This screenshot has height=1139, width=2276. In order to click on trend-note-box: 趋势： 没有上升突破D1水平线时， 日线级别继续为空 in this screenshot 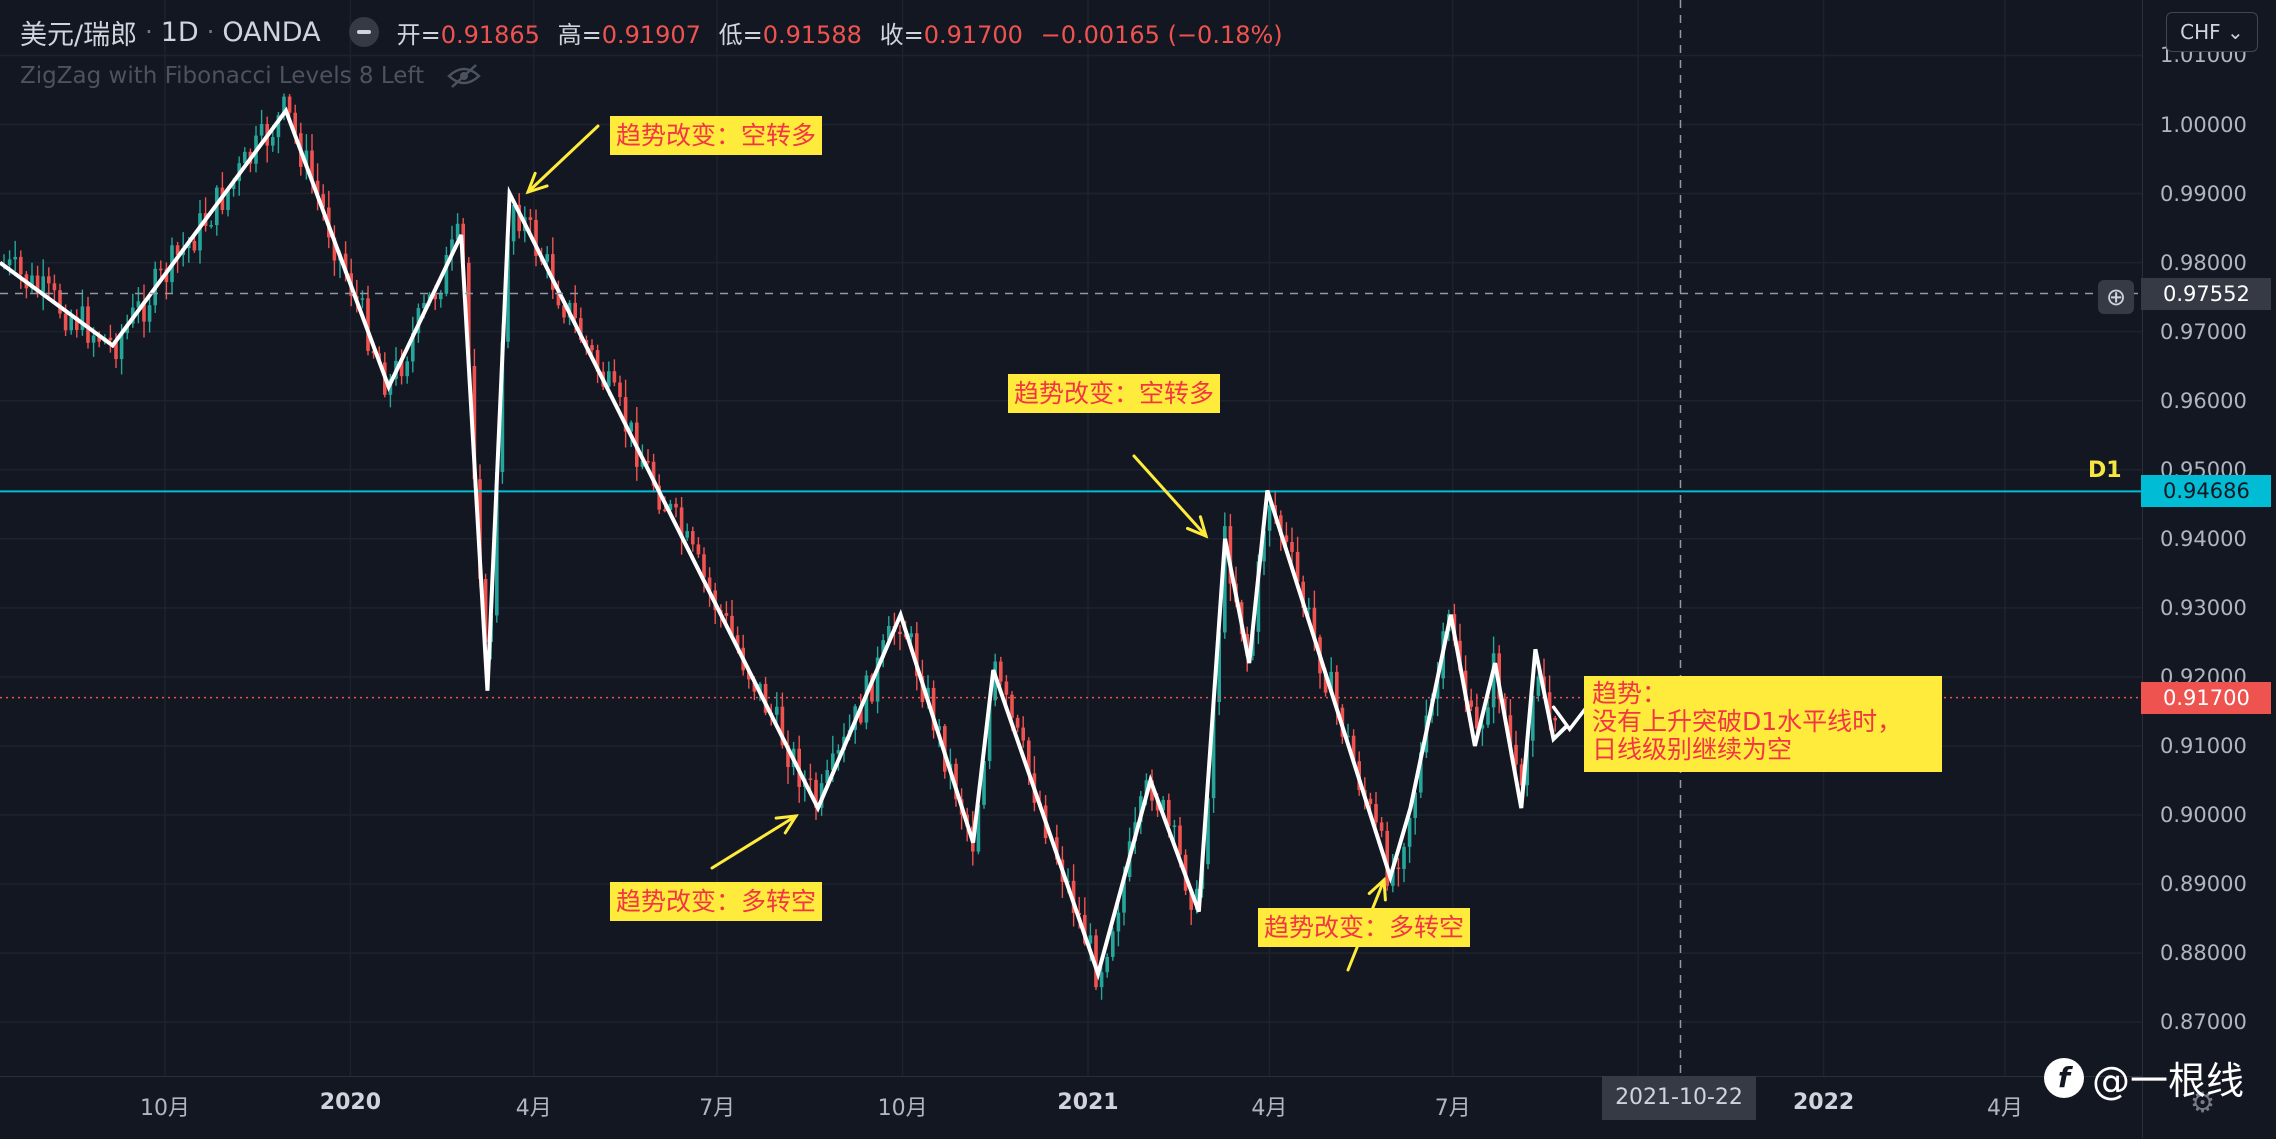, I will do `click(1763, 724)`.